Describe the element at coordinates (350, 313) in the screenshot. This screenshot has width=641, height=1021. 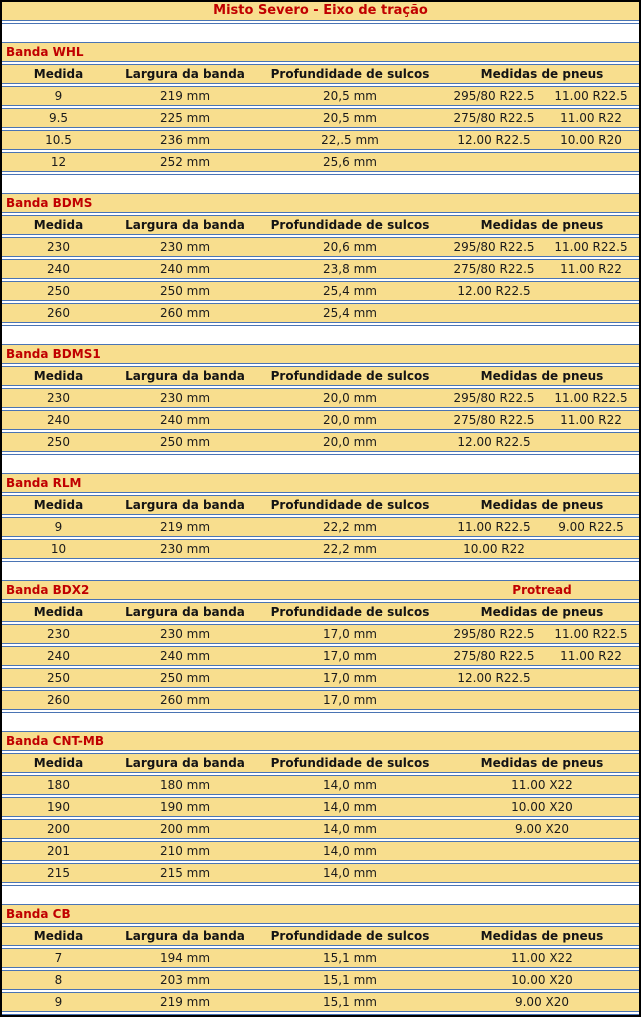
I see `cell-profundidade: 25,4 mm` at that location.